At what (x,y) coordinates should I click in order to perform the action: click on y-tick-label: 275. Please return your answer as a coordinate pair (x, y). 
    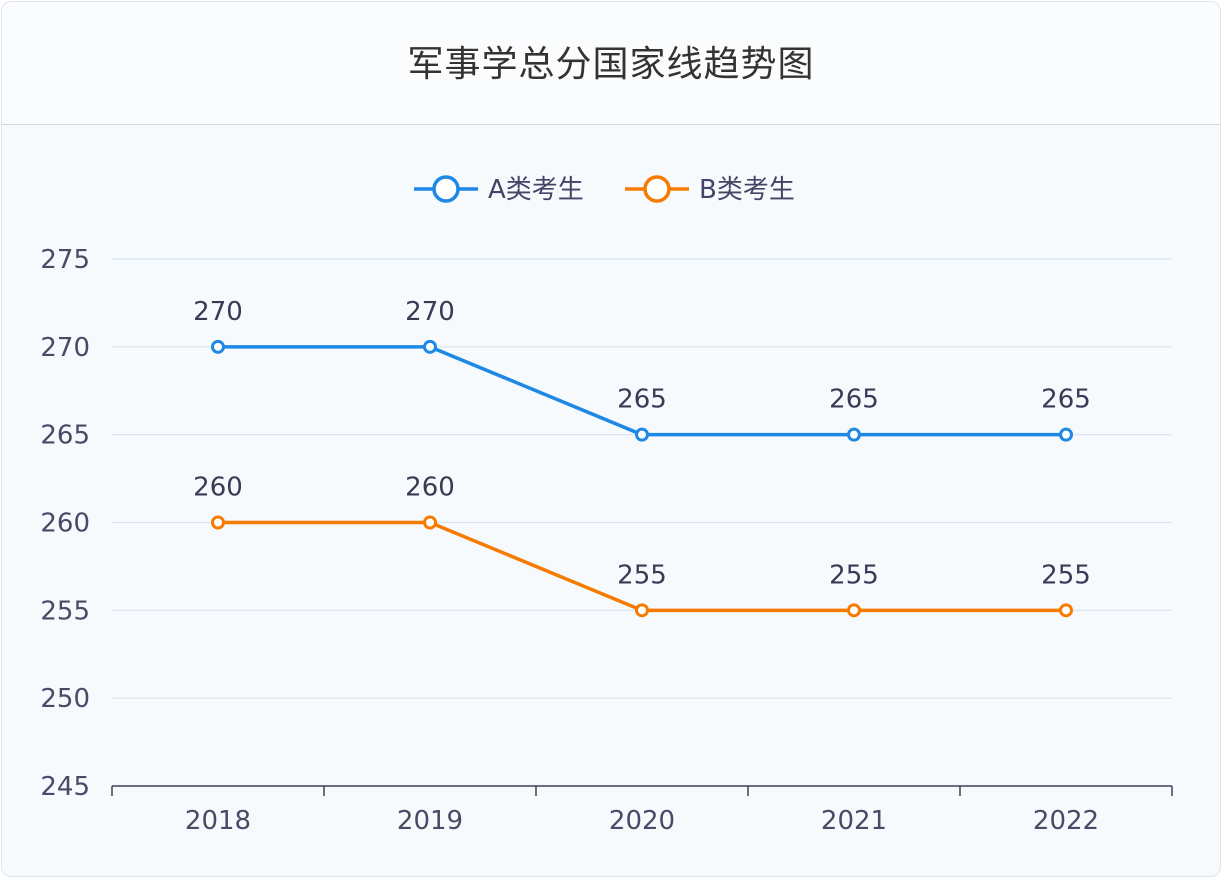
    Looking at the image, I should click on (65, 260).